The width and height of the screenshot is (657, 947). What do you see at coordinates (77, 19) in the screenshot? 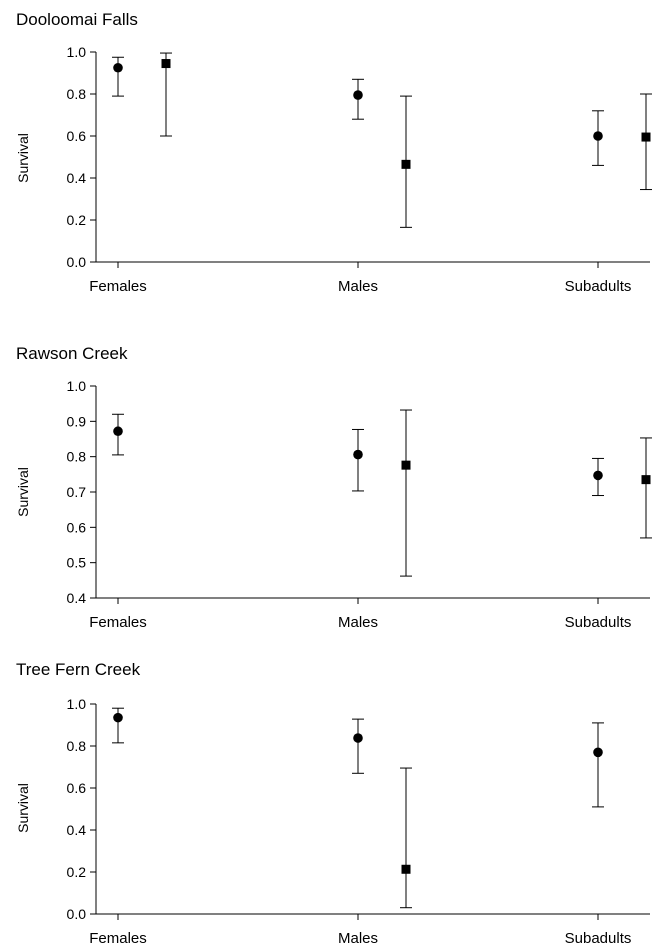
I see `panel-title: Dooloomai Falls` at bounding box center [77, 19].